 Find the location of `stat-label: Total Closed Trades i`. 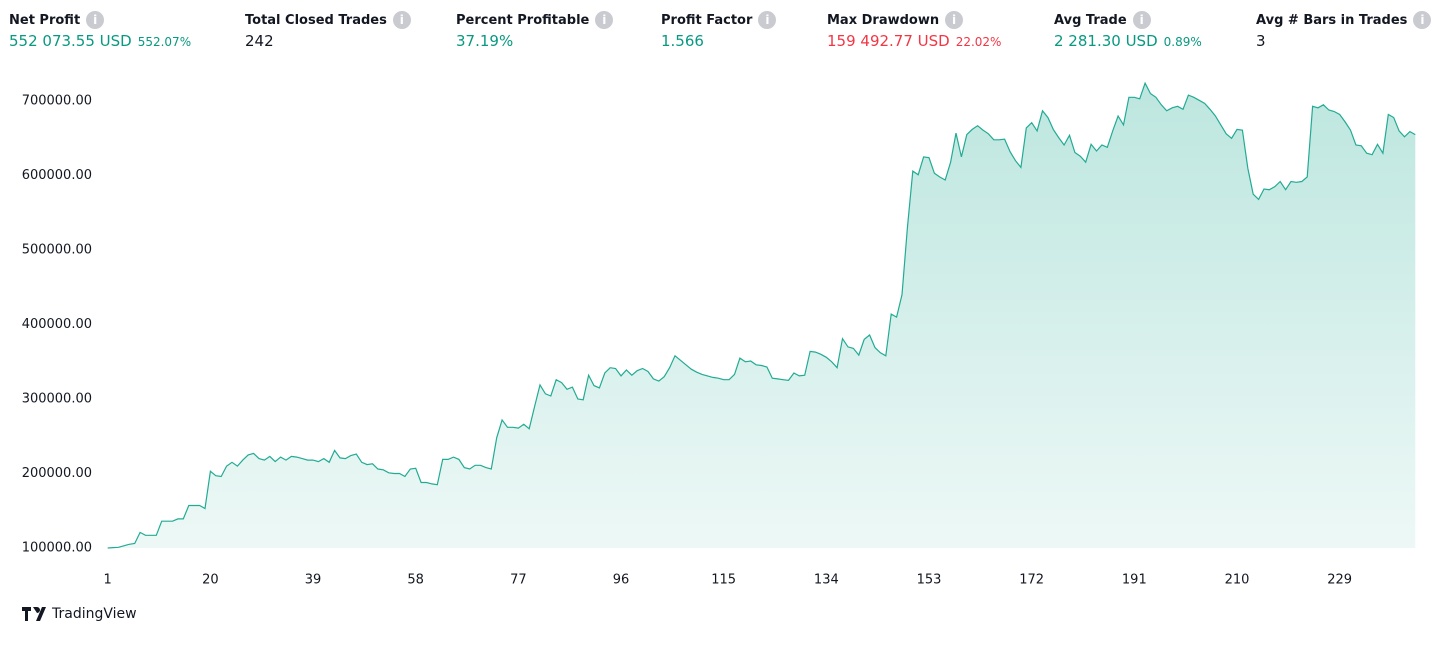

stat-label: Total Closed Trades i is located at coordinates (328, 20).